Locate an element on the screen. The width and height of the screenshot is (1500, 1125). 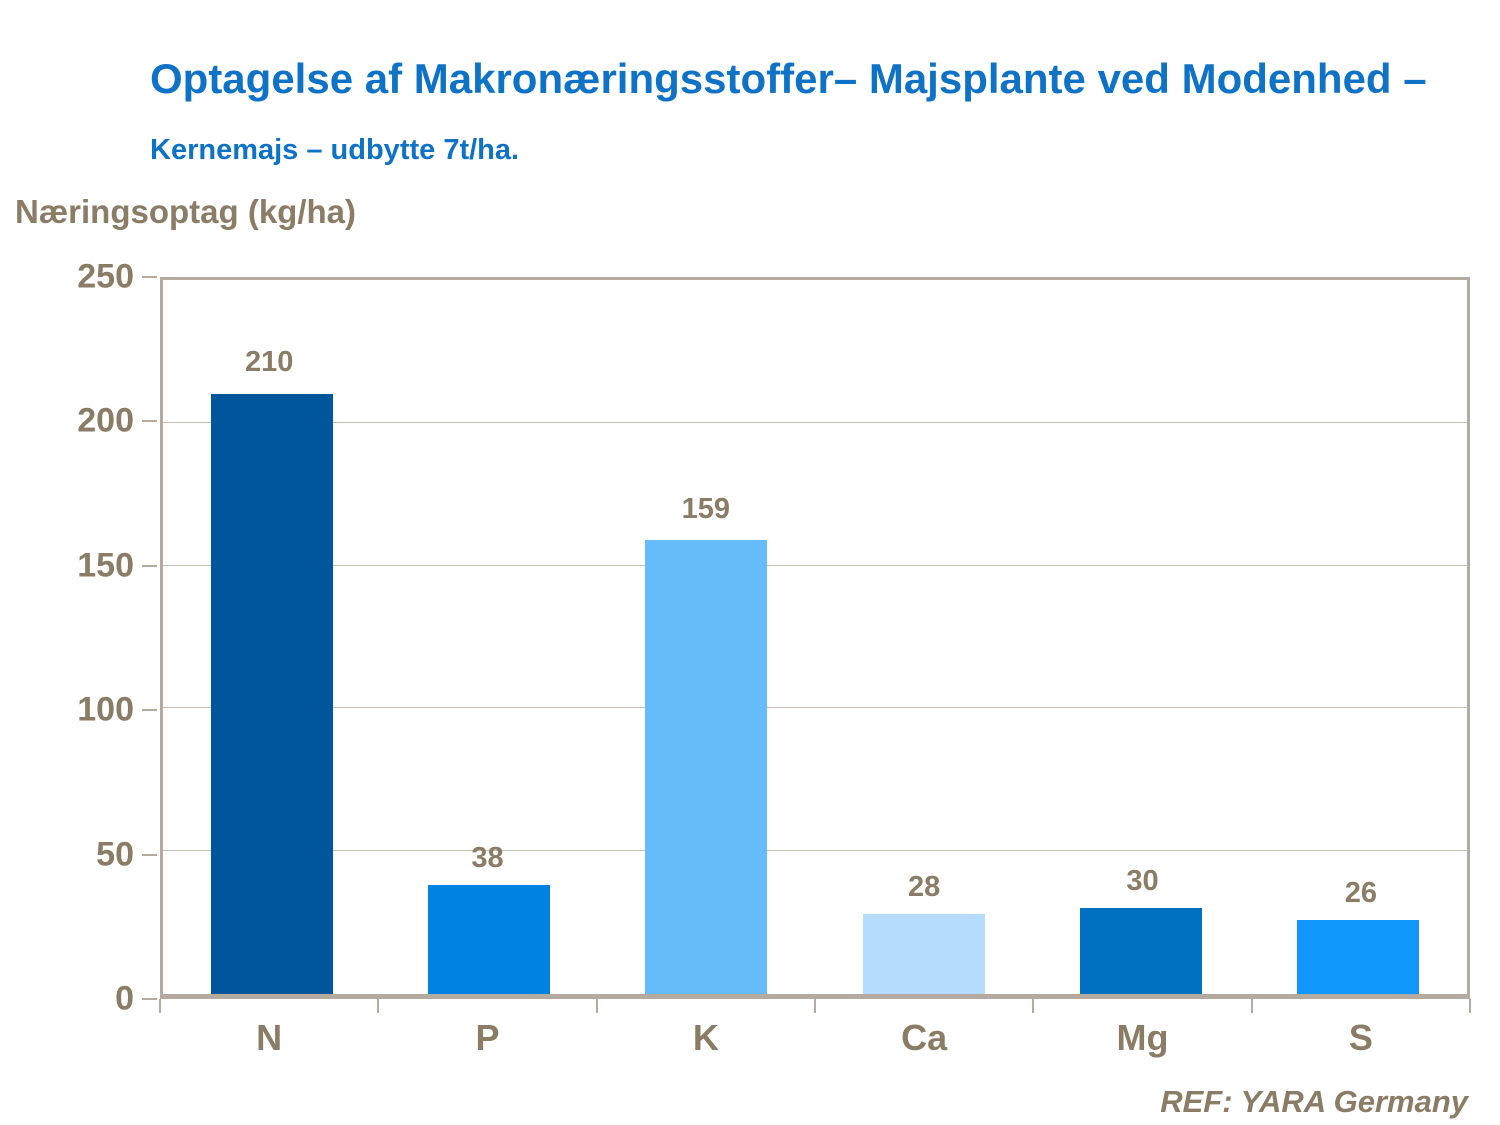
value-label-Ca: 28 is located at coordinates (924, 887).